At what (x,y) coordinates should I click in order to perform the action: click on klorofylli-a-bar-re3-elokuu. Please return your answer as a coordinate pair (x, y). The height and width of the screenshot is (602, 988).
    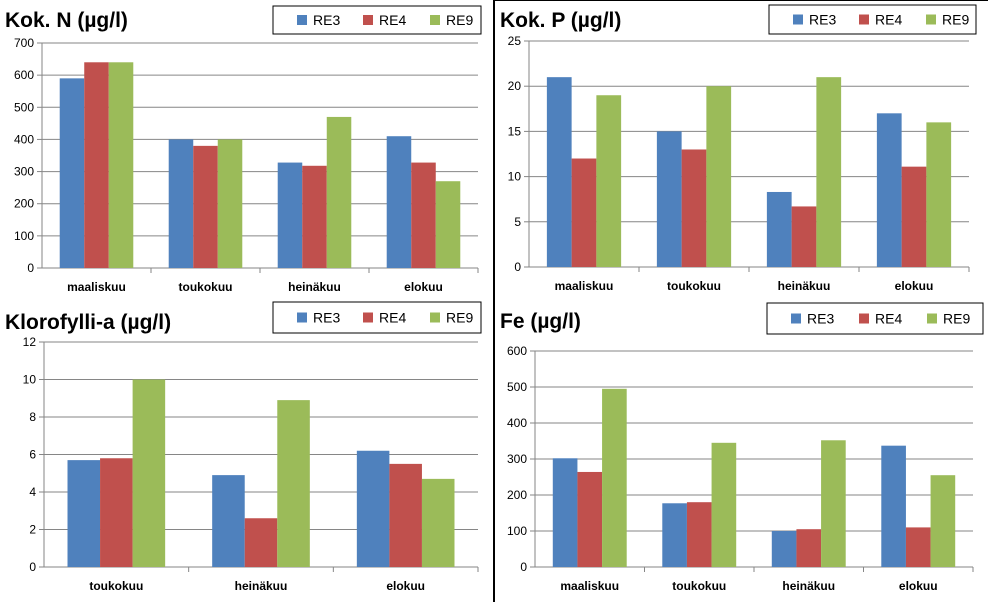
    Looking at the image, I should click on (373, 508).